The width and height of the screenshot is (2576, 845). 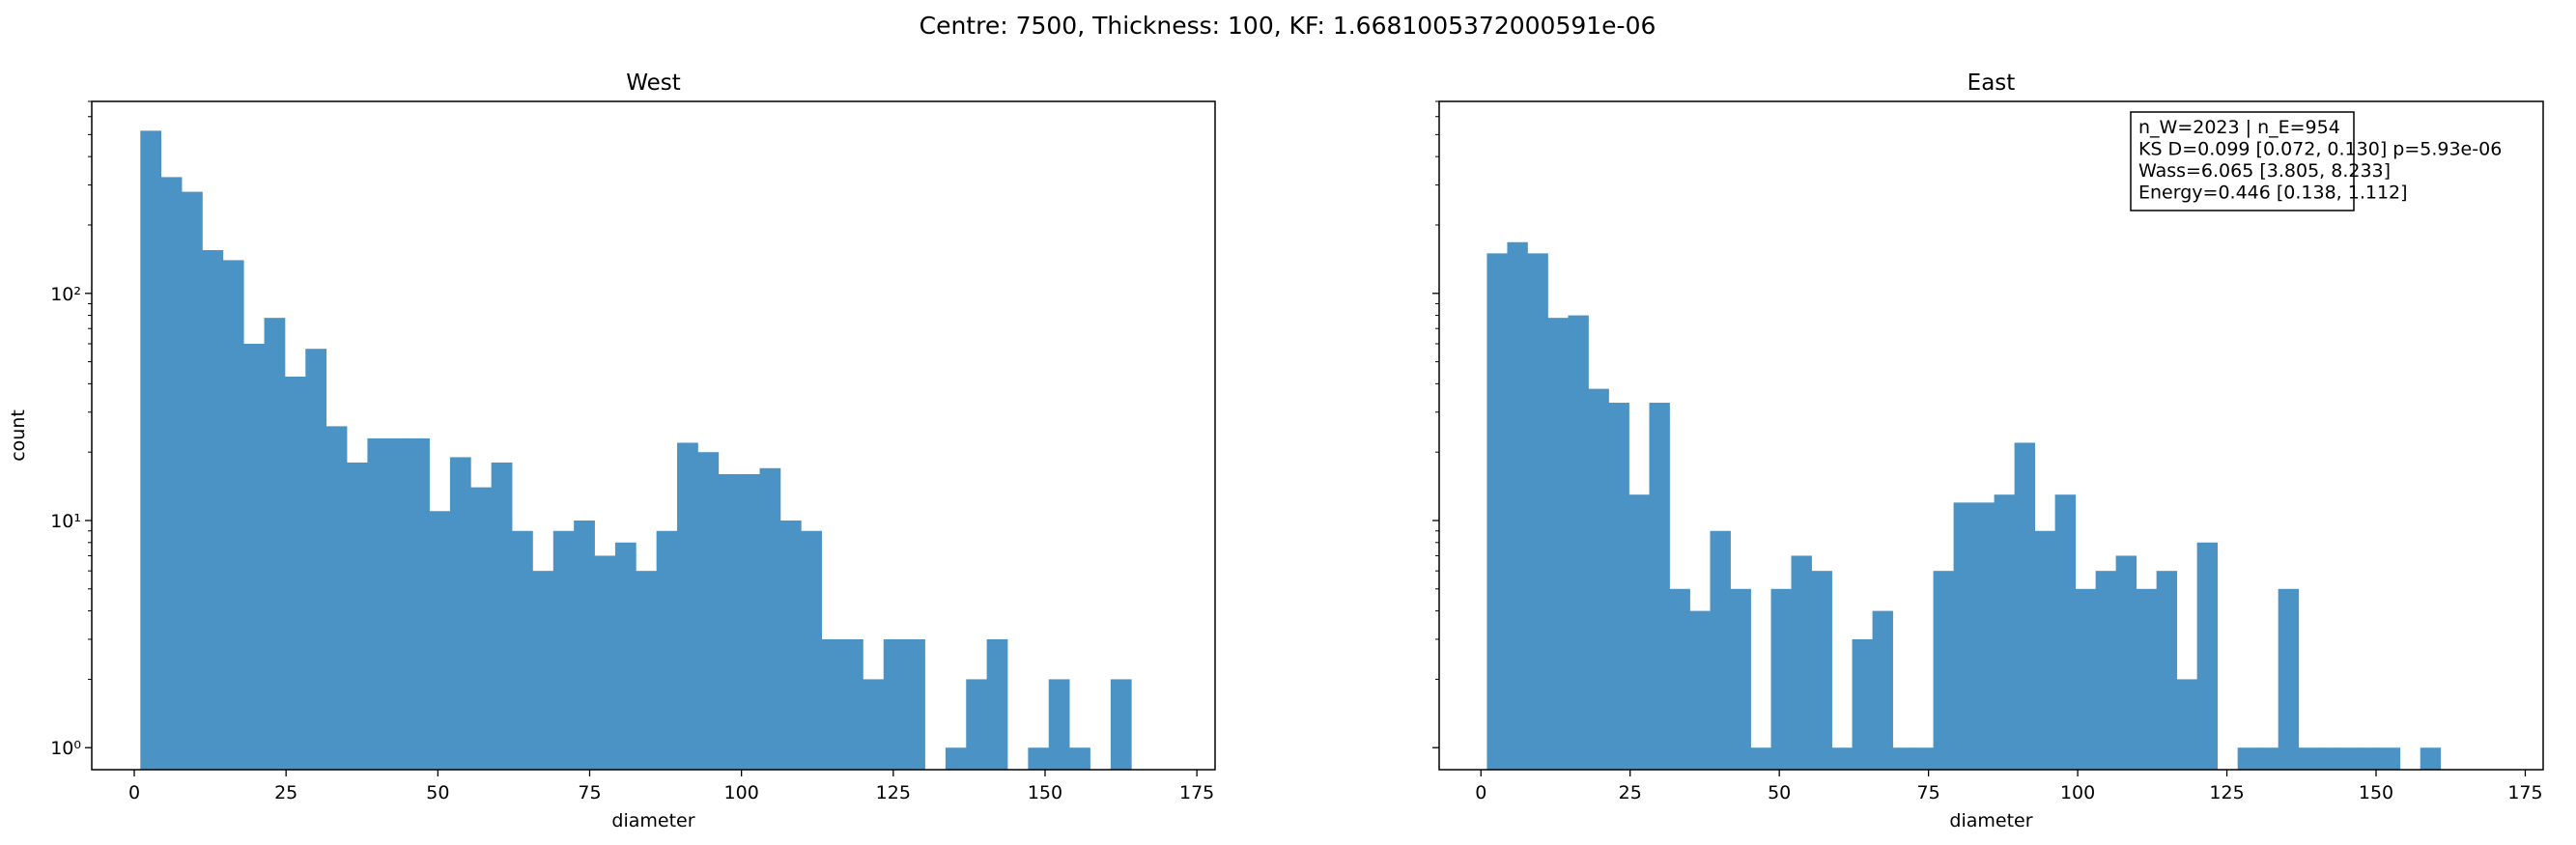 I want to click on stats-annotation-box, so click(x=2242, y=161).